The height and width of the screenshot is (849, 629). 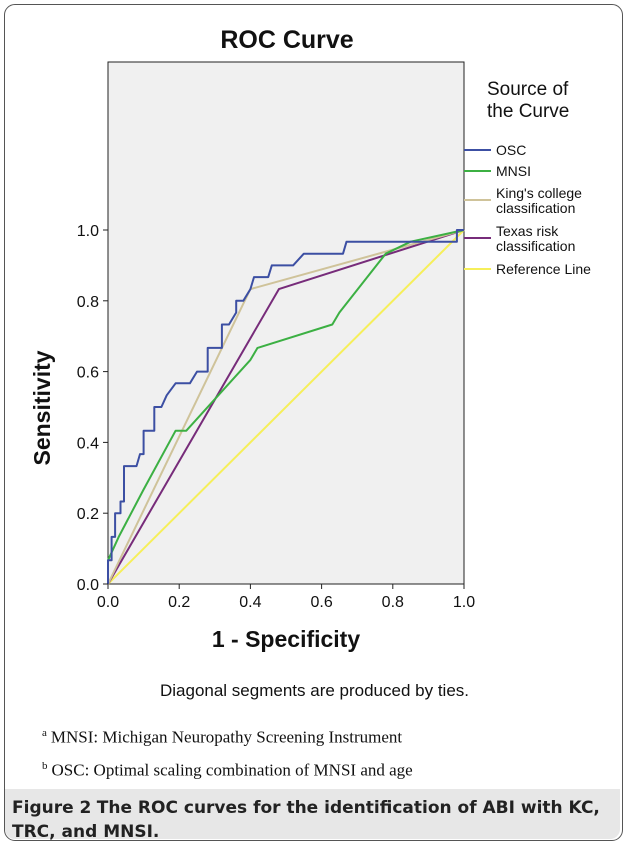 What do you see at coordinates (45, 766) in the screenshot?
I see `footnote-b-mark: b` at bounding box center [45, 766].